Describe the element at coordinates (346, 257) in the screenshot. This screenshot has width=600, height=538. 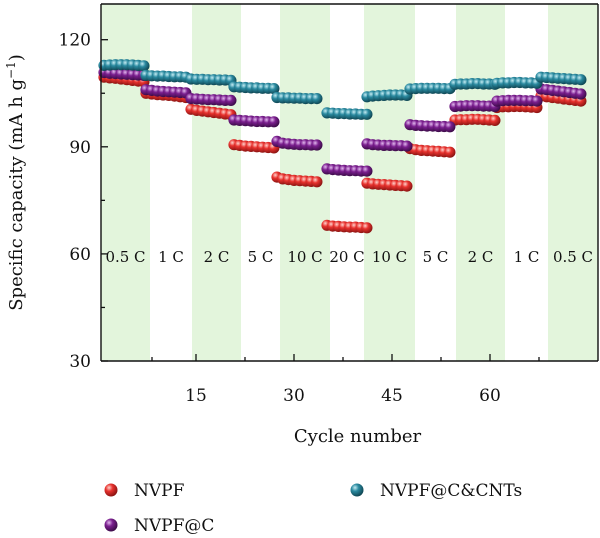
I see `rate-label: 20 C` at that location.